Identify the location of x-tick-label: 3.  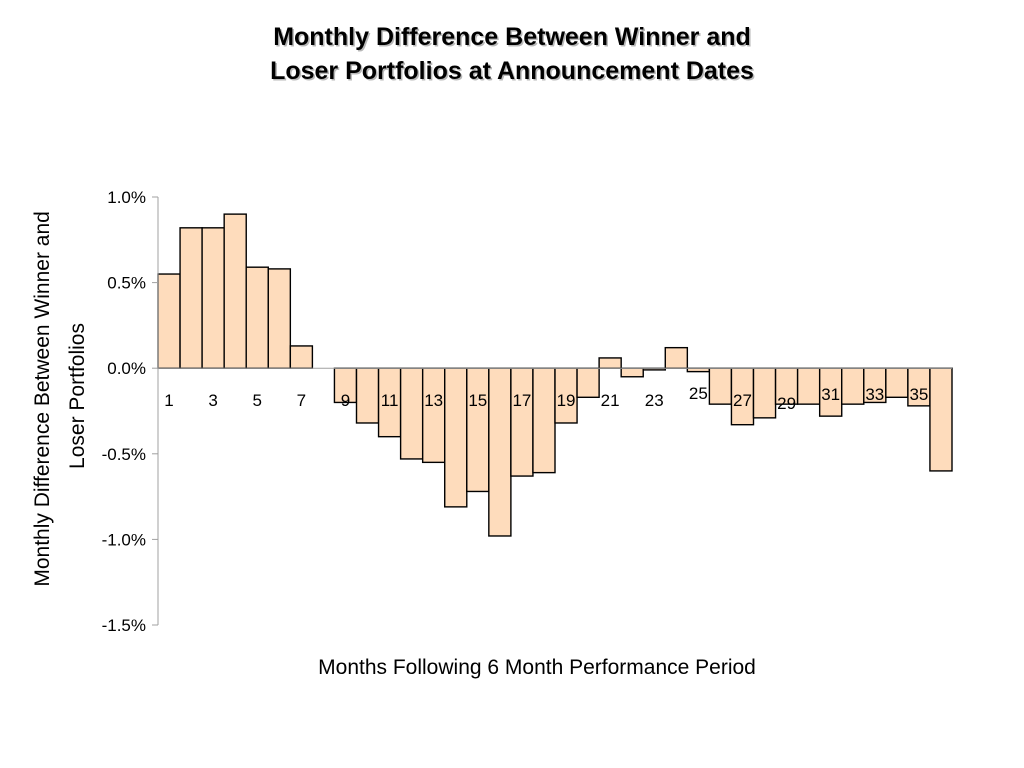
(212, 400).